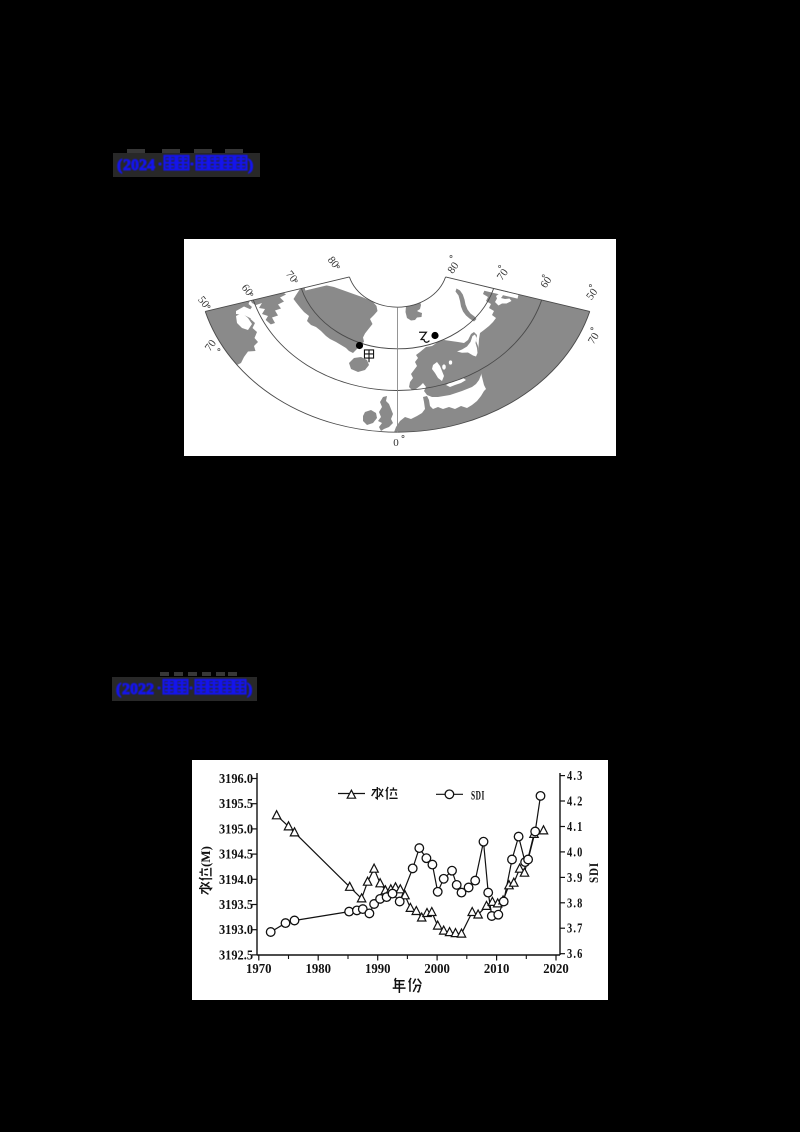 The height and width of the screenshot is (1132, 800). I want to click on svg-text: 3194.0, so click(236, 879).